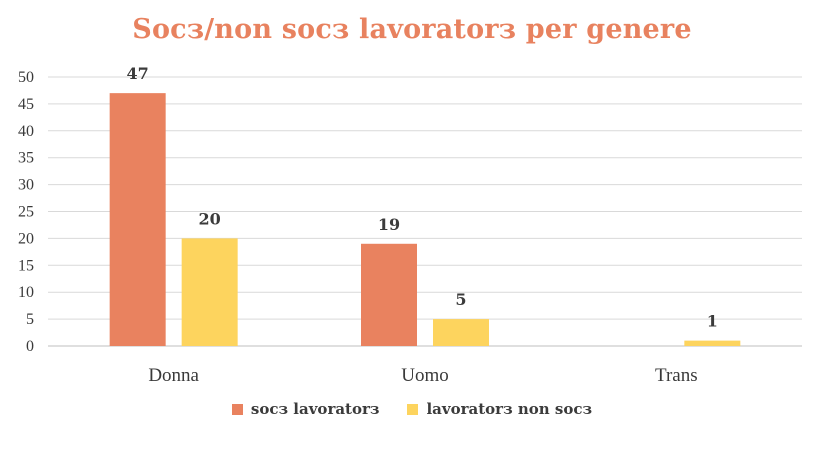  What do you see at coordinates (138, 73) in the screenshot?
I see `data-label: 47` at bounding box center [138, 73].